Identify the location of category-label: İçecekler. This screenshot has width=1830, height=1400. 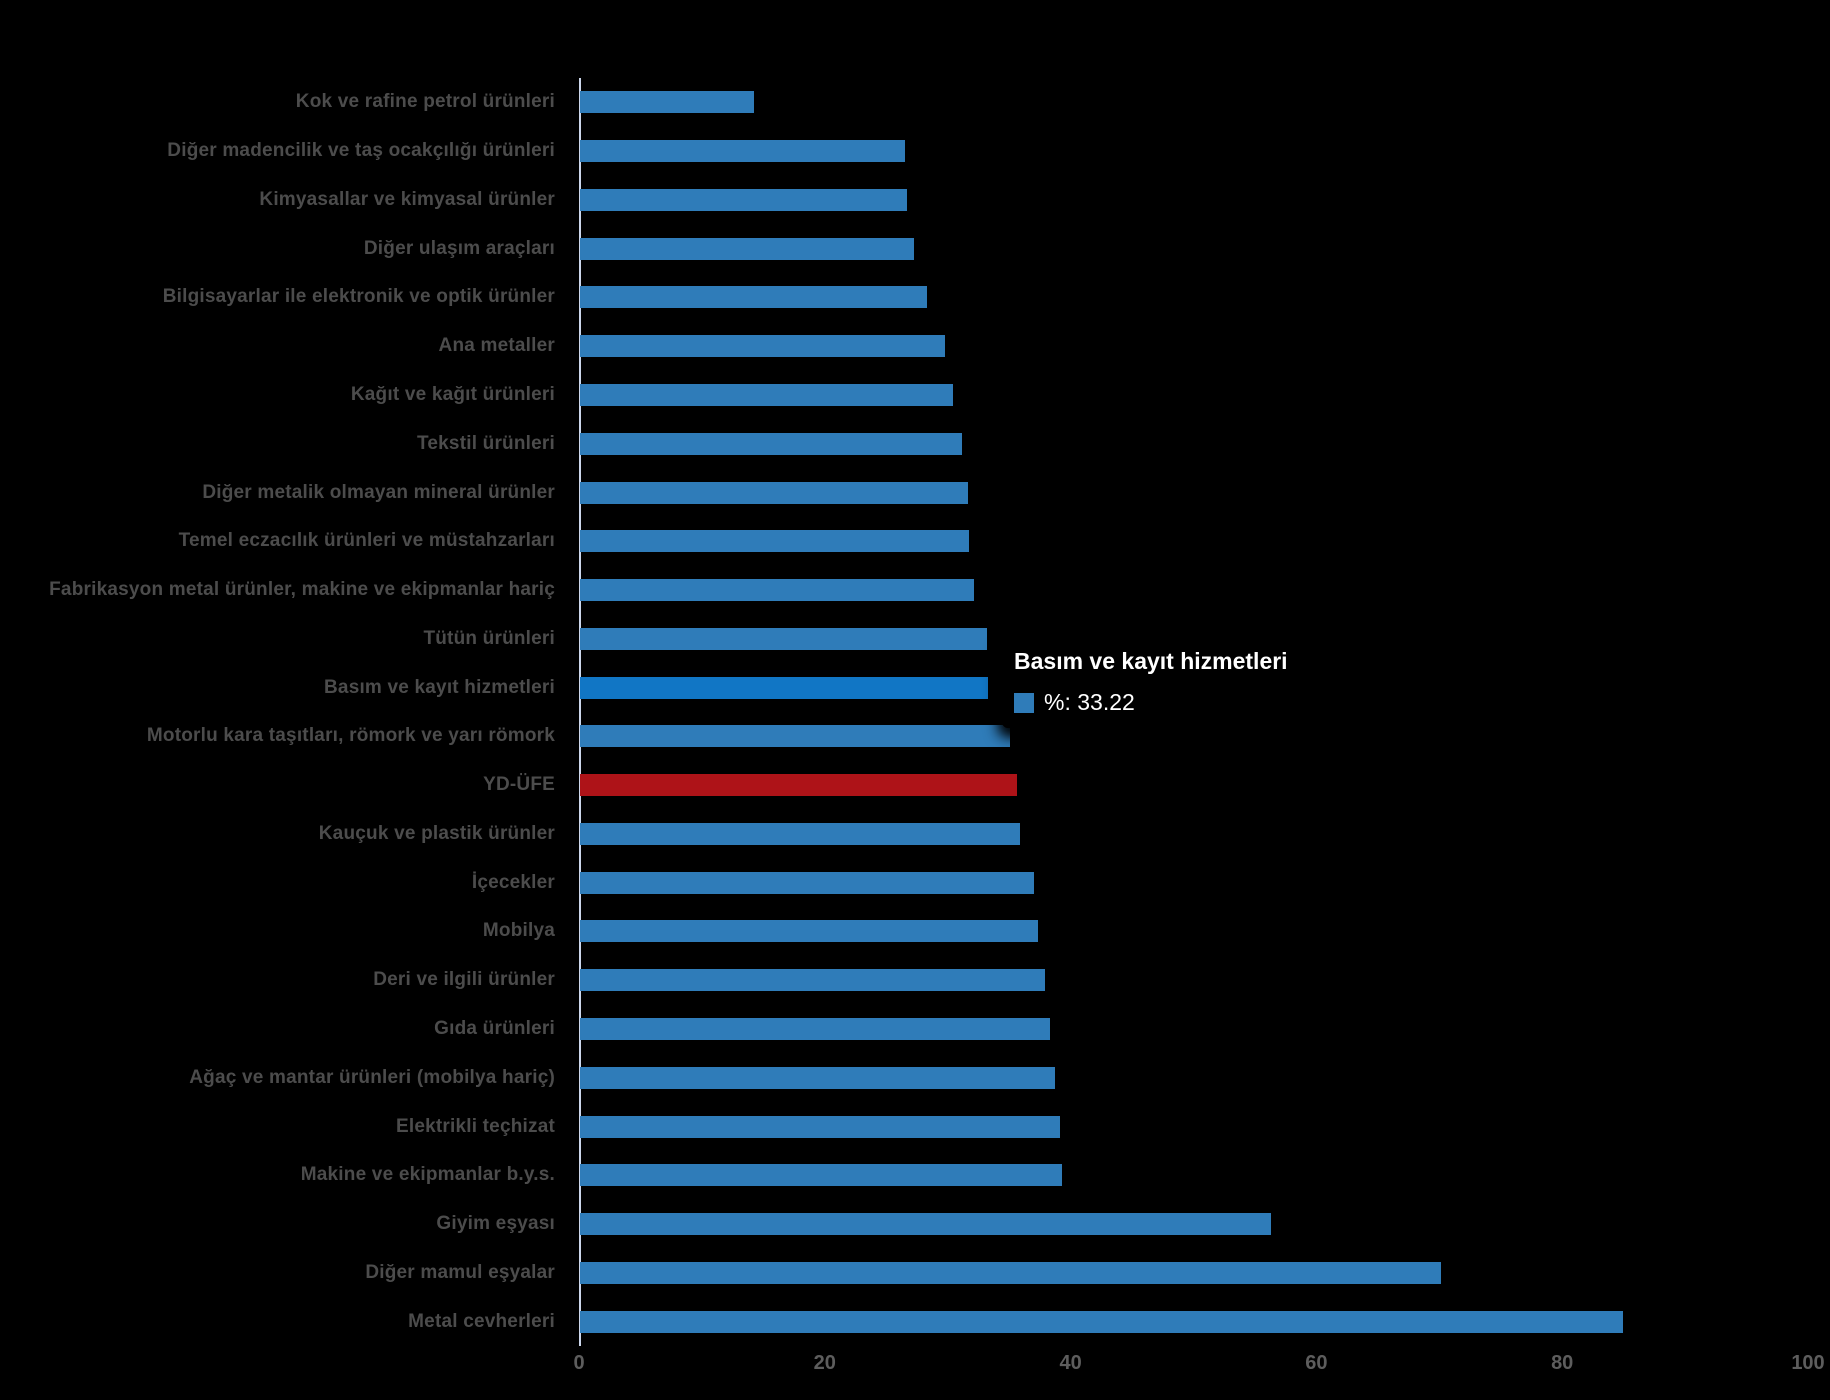
(513, 882).